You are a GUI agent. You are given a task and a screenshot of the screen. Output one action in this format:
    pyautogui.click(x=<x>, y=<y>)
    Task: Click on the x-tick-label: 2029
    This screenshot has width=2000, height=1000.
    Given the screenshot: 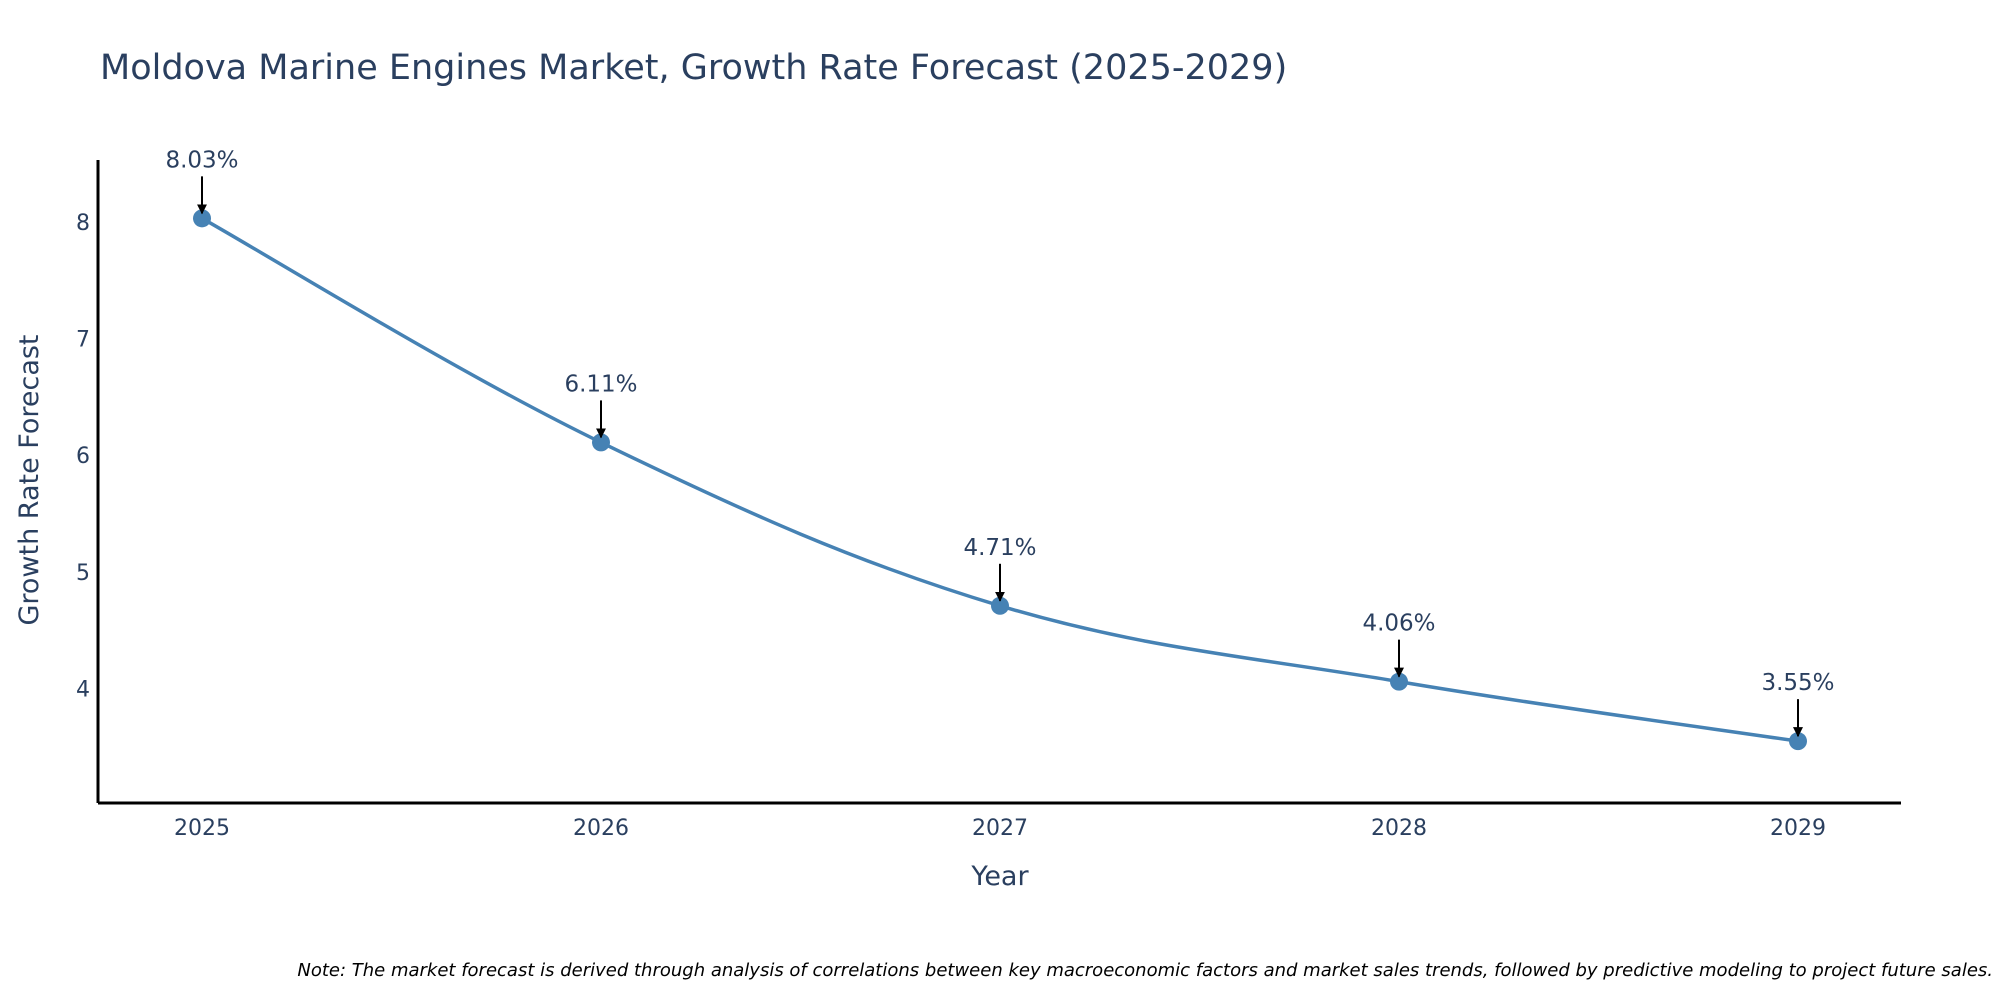 What is the action you would take?
    pyautogui.click(x=1798, y=828)
    